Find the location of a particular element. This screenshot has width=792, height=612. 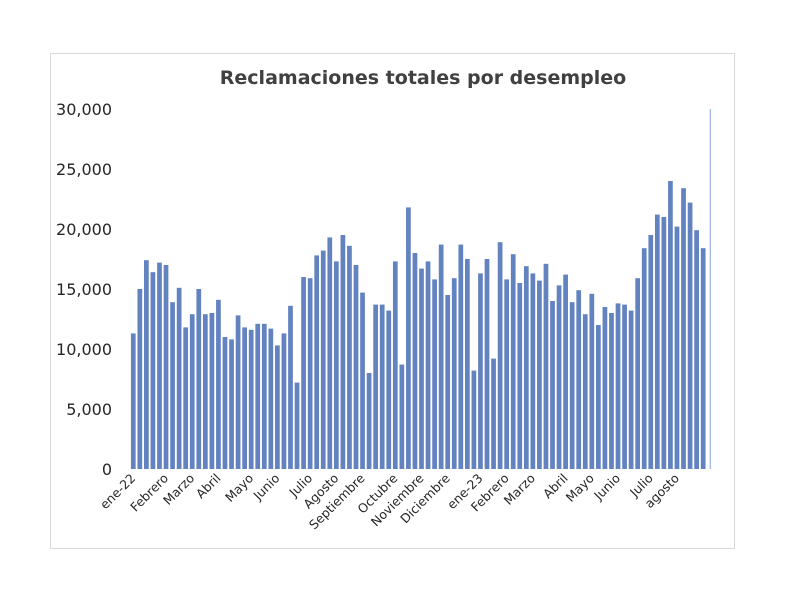

y-tick-label: 0 is located at coordinates (107, 469).